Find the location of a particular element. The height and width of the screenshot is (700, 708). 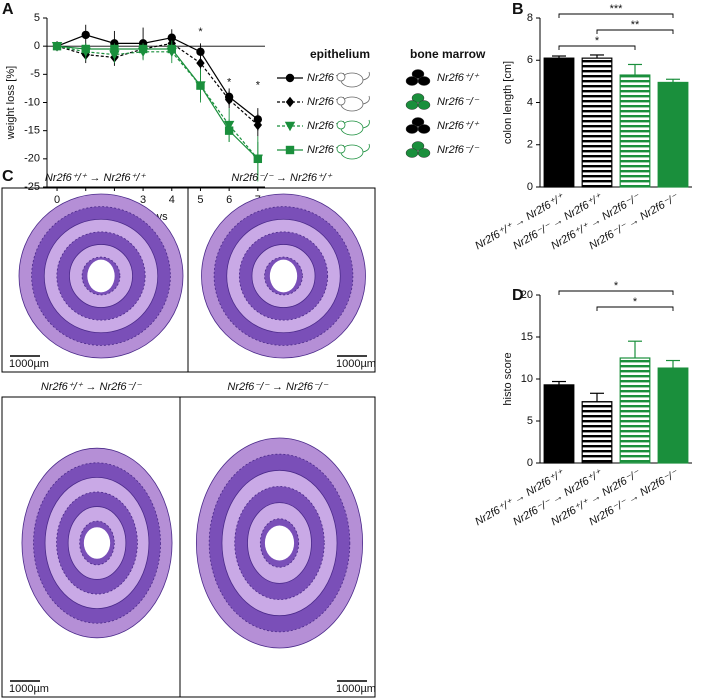

x-tick-label: 0 is located at coordinates (57, 200).